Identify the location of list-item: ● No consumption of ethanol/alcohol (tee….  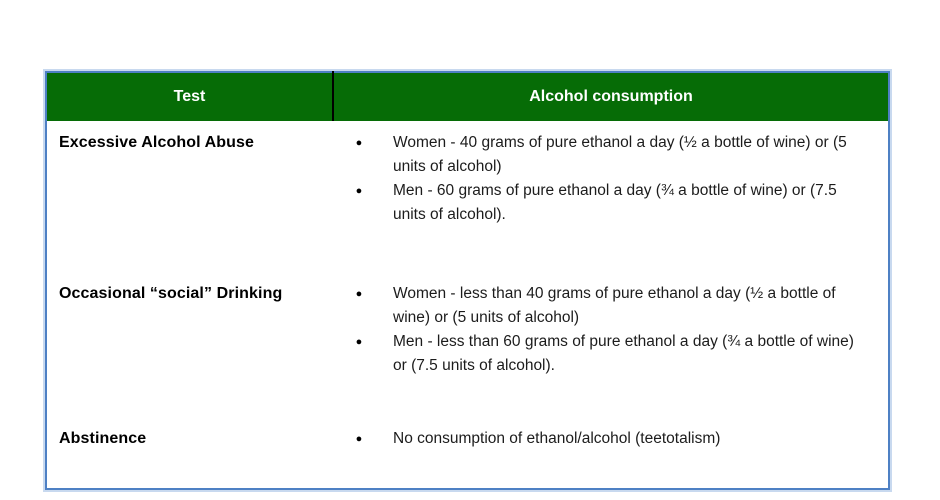
(603, 439).